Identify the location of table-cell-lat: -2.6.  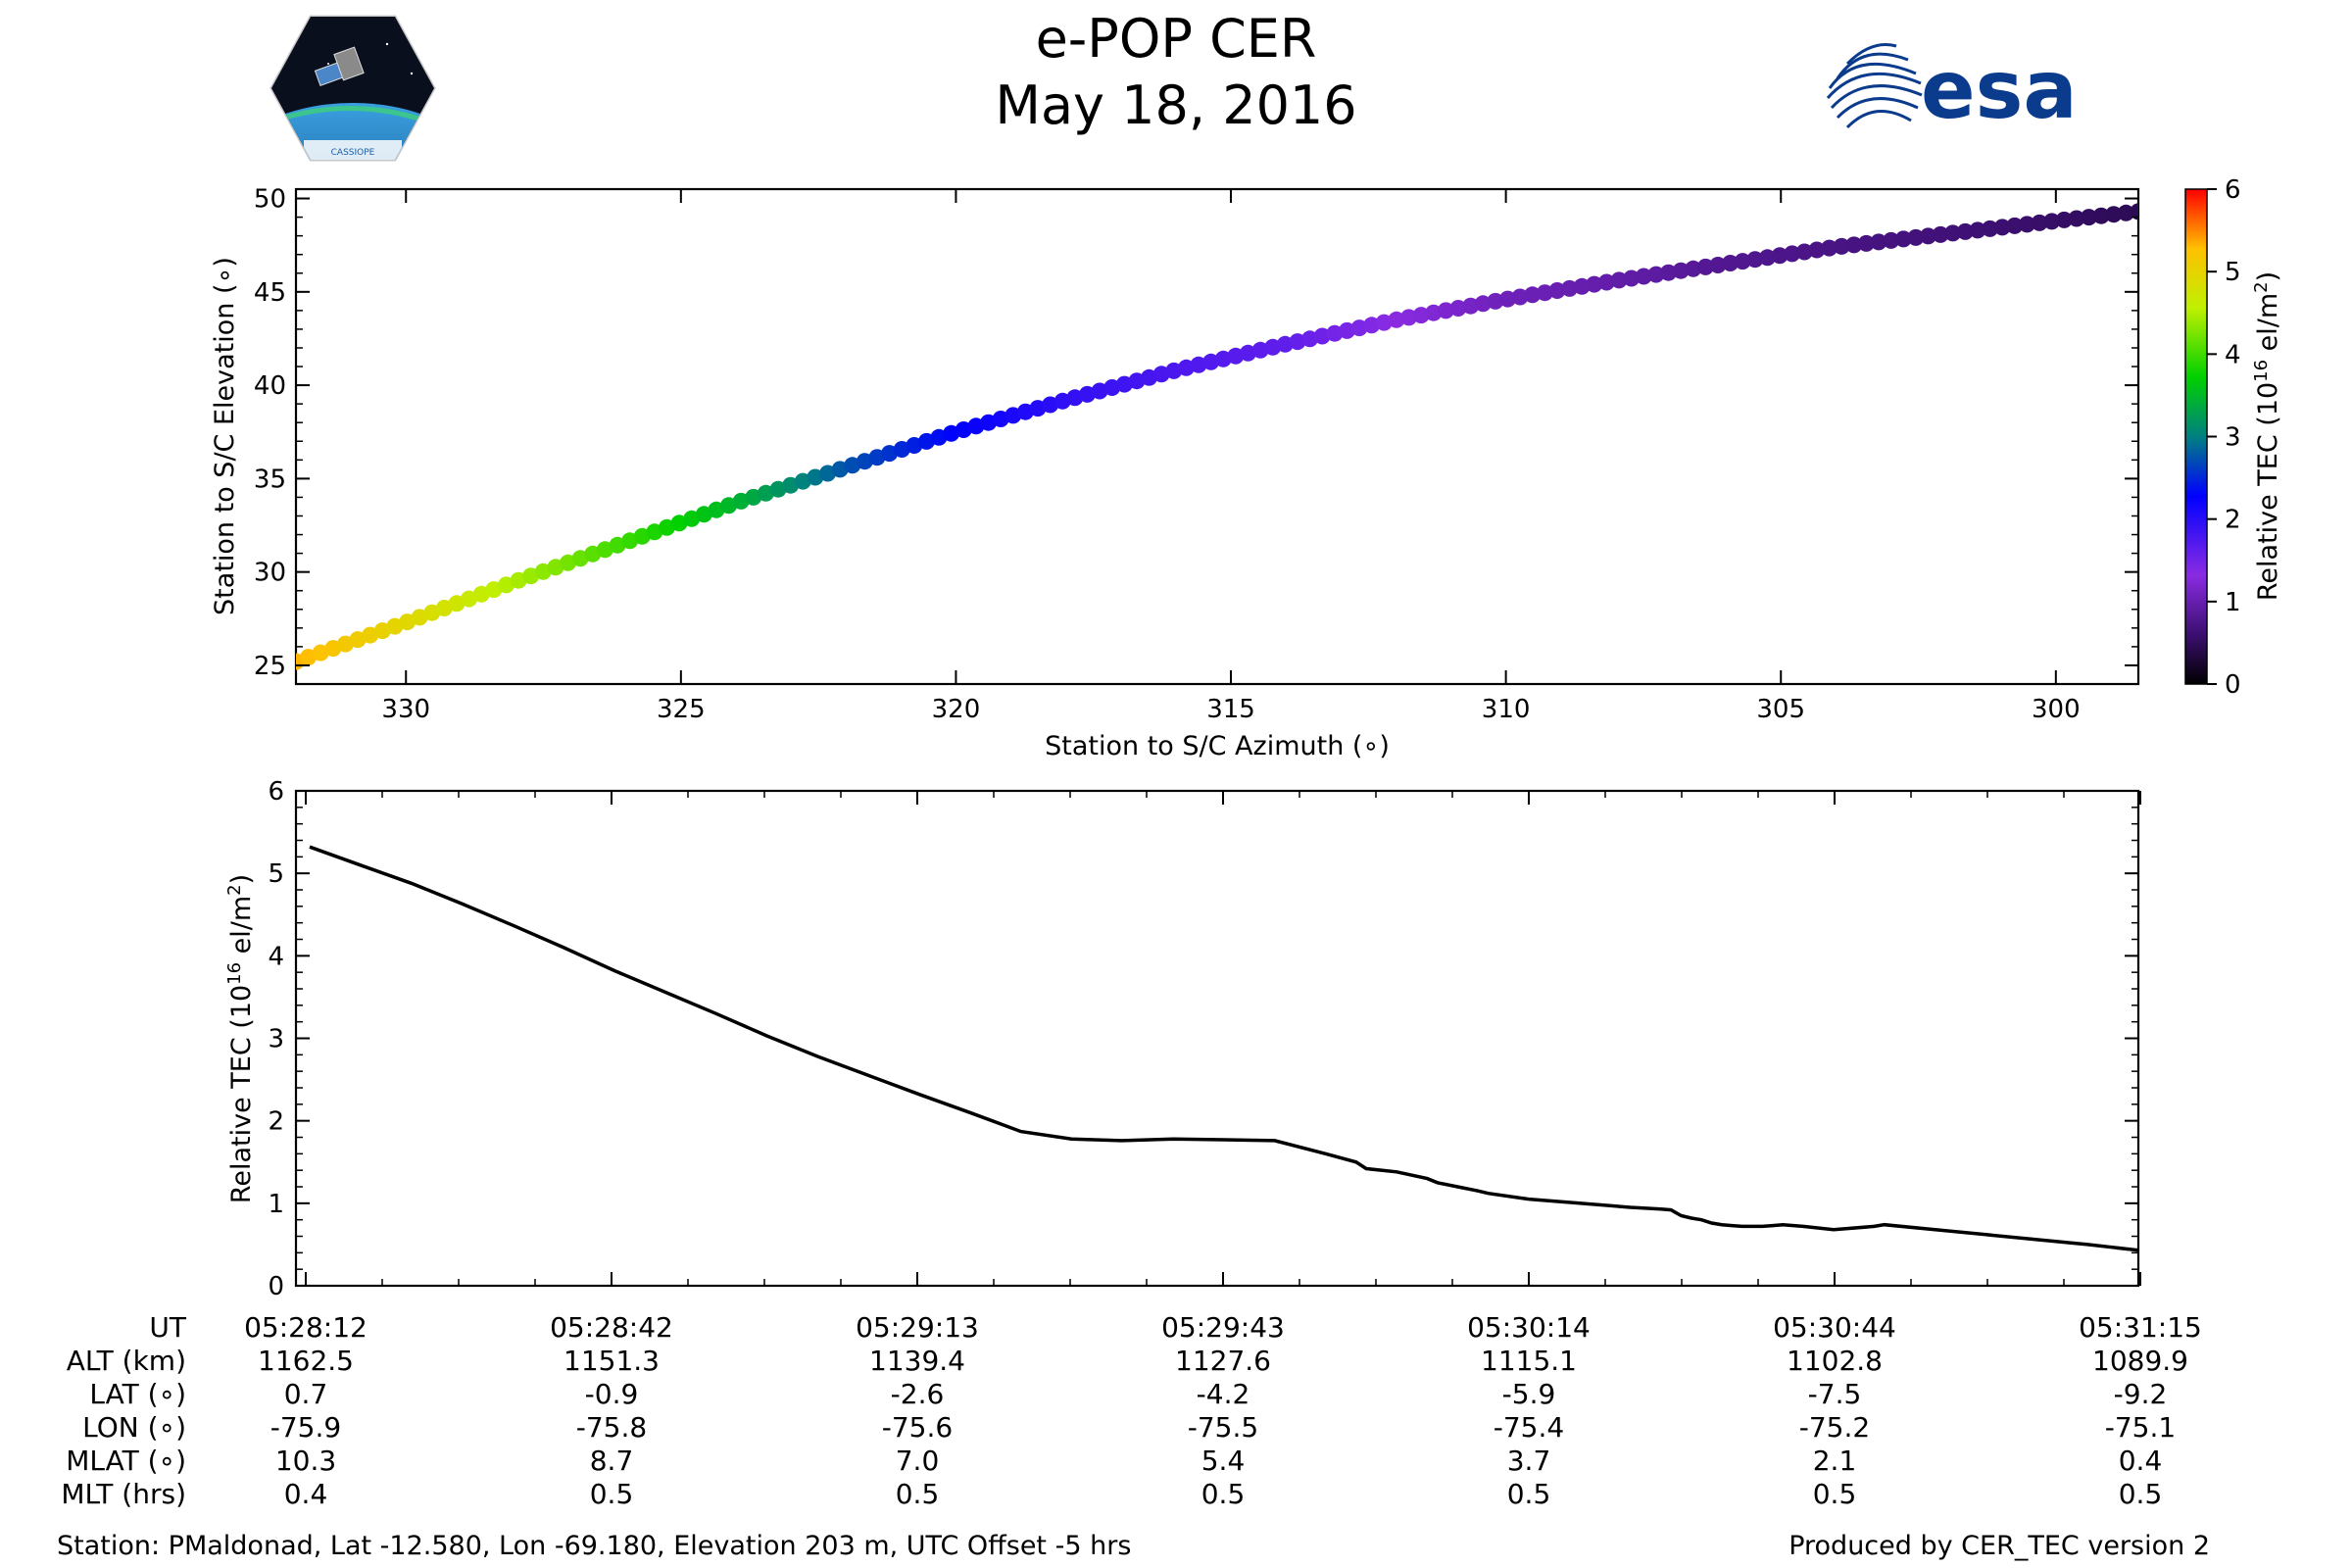
(917, 1394).